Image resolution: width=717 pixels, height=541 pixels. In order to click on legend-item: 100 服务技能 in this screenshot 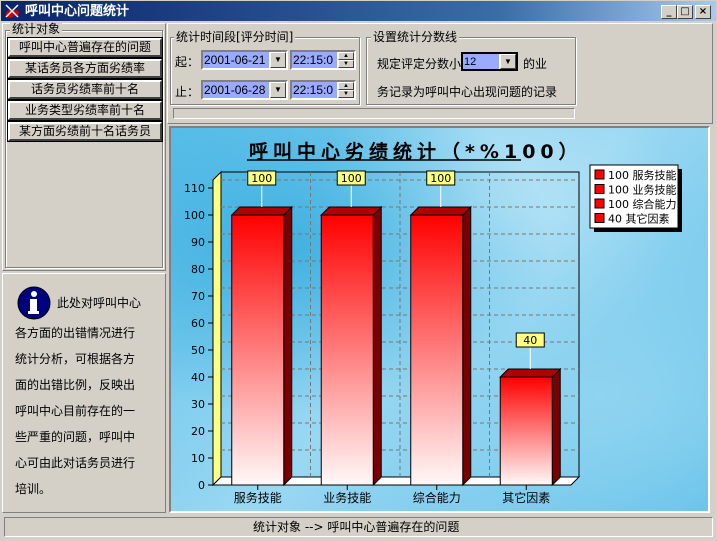, I will do `click(642, 175)`.